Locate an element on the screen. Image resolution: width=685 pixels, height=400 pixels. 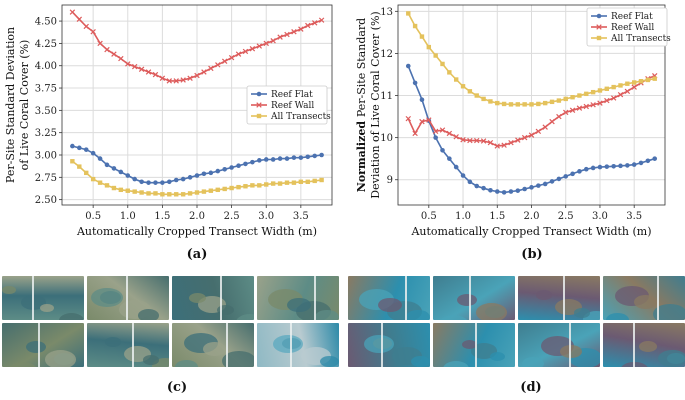
y-tick-label: 3.75 is located at coordinates (46, 89).